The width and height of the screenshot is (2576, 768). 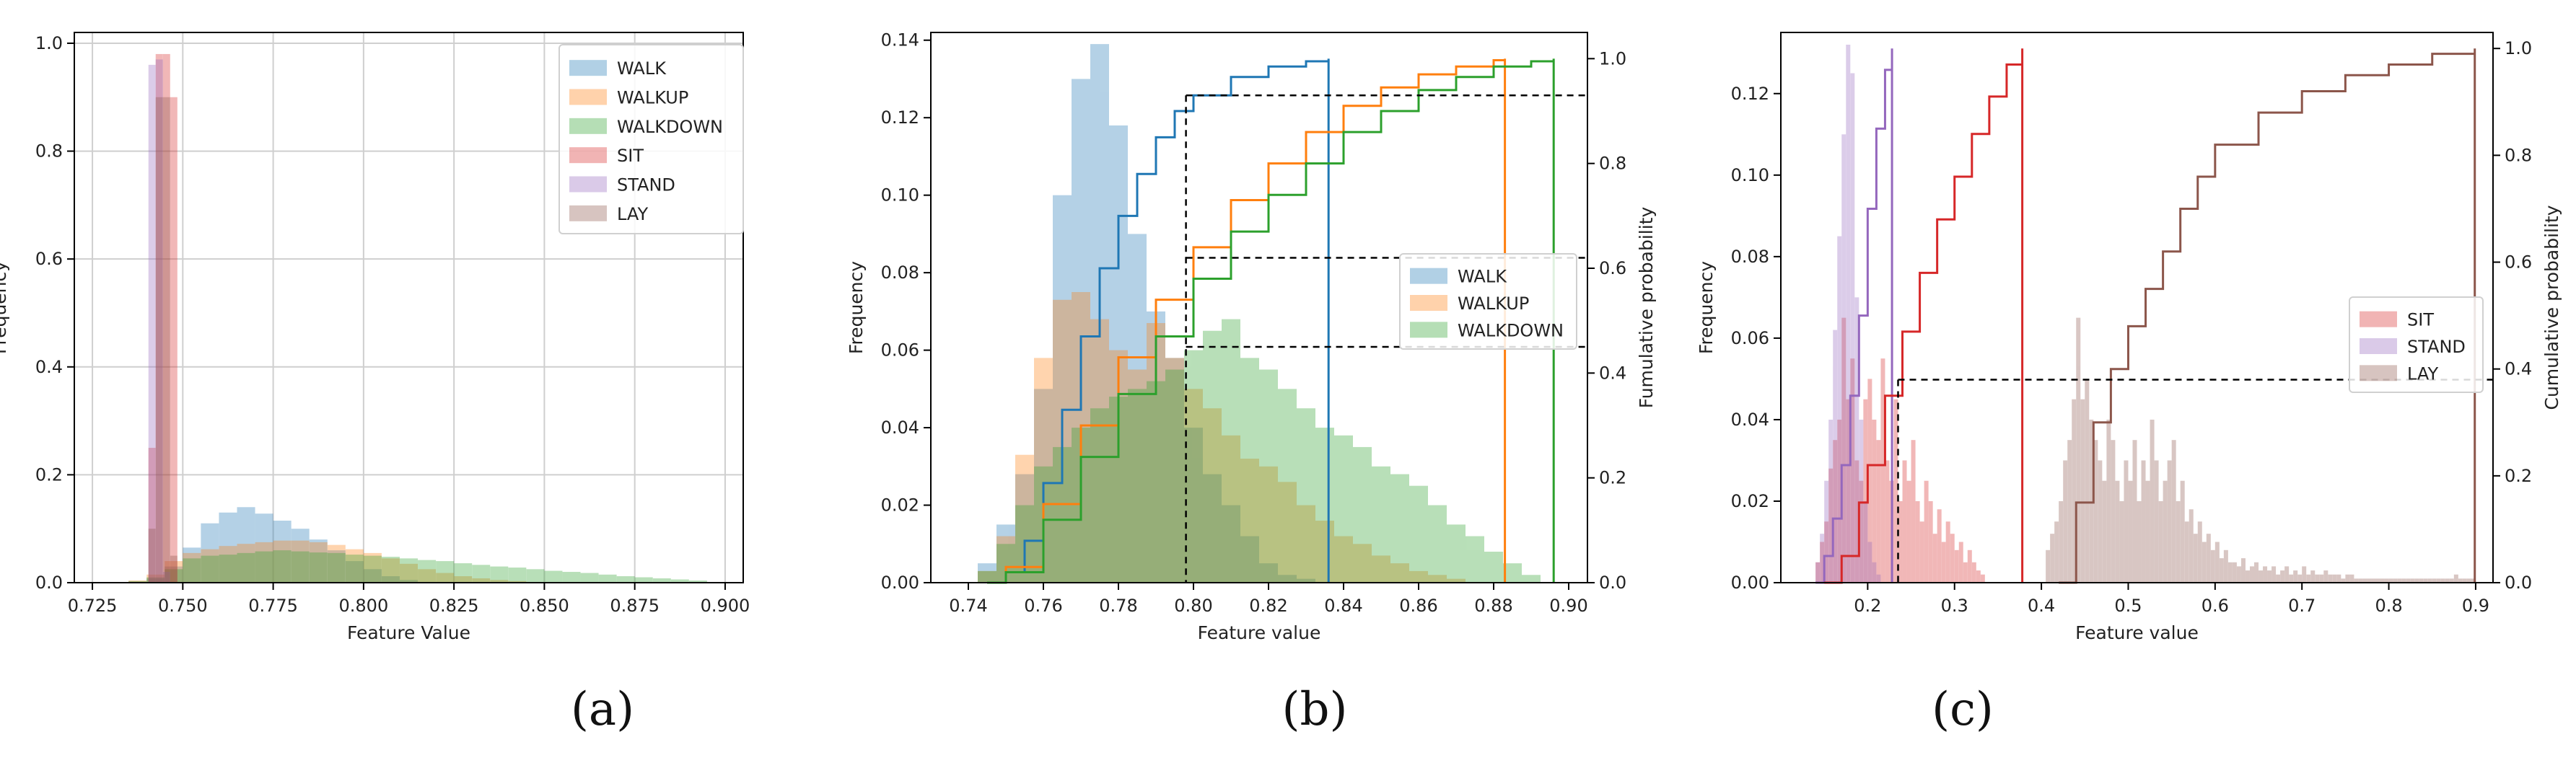 I want to click on x-tick-label: 0.750, so click(x=183, y=606).